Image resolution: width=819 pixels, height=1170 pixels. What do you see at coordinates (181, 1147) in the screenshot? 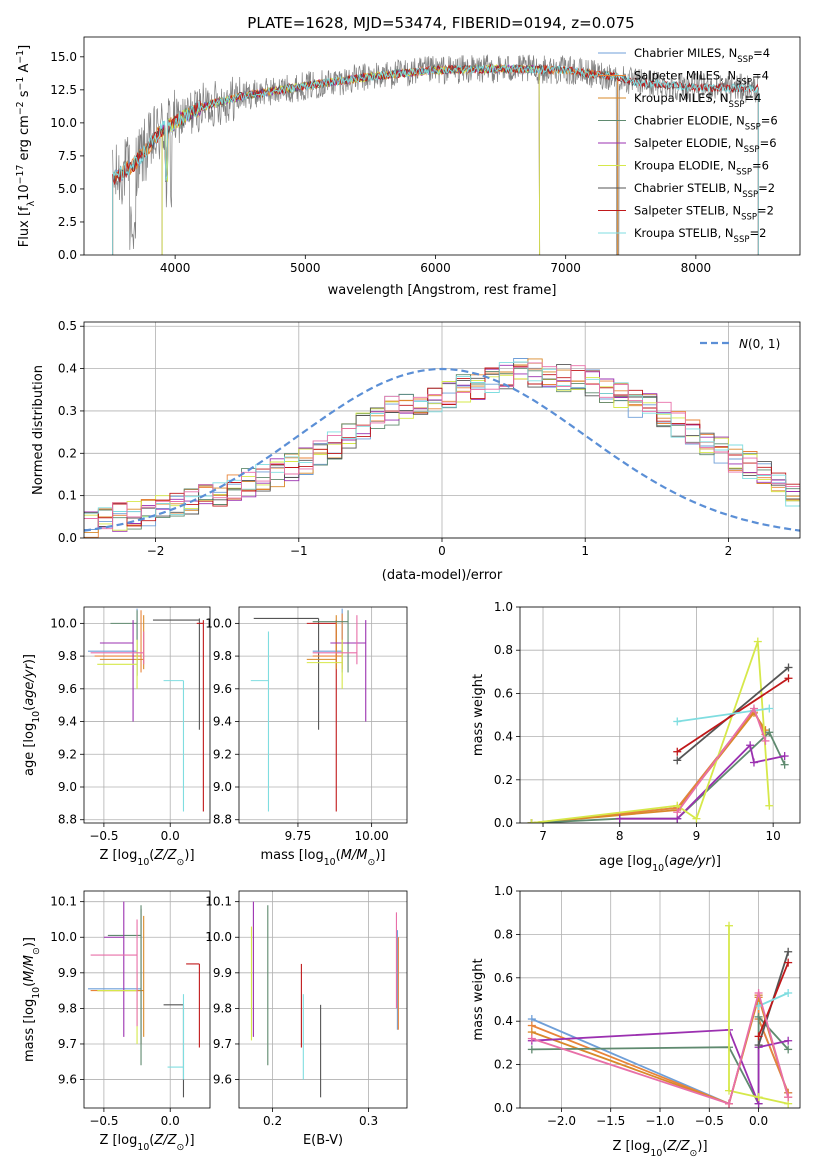
I see `mass-z-panel-xlabel-part: ⊙` at bounding box center [181, 1147].